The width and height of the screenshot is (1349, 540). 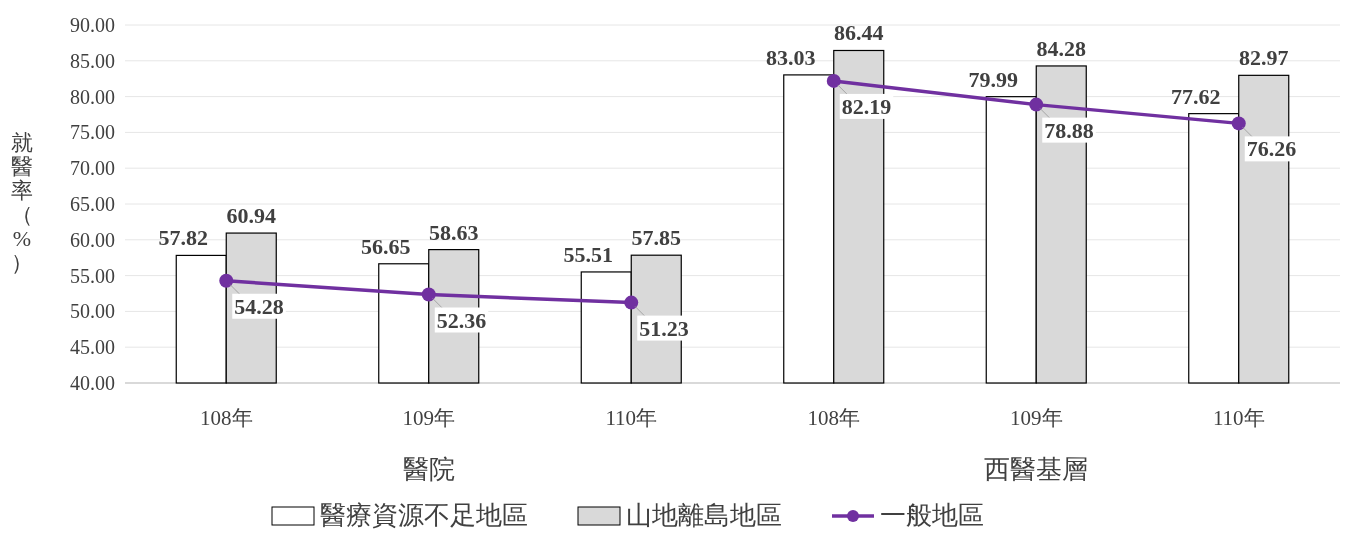 I want to click on y-tick-label: 60.00, so click(x=92, y=239).